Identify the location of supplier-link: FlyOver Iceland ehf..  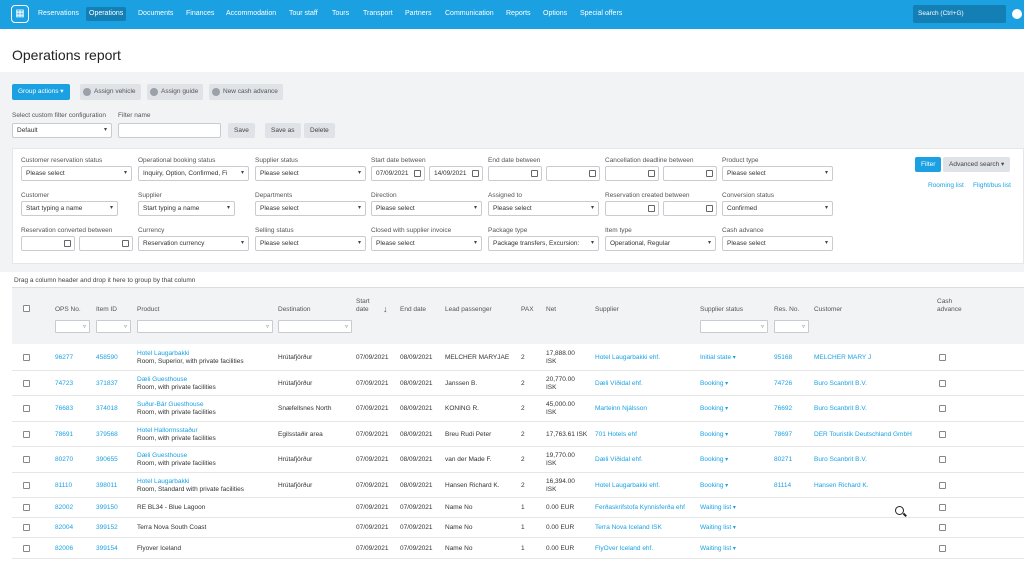
(624, 548).